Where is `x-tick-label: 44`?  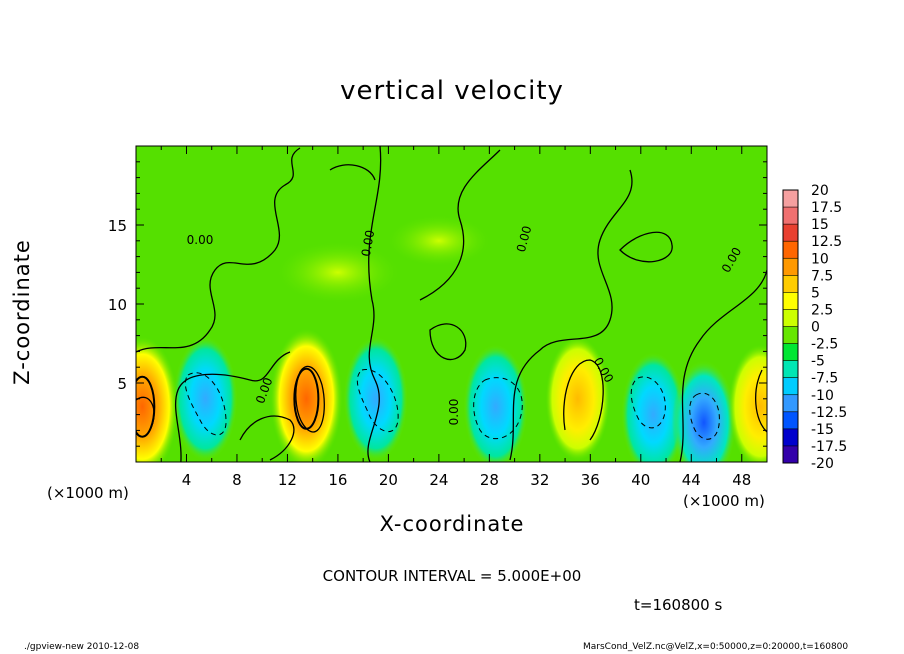 x-tick-label: 44 is located at coordinates (691, 480).